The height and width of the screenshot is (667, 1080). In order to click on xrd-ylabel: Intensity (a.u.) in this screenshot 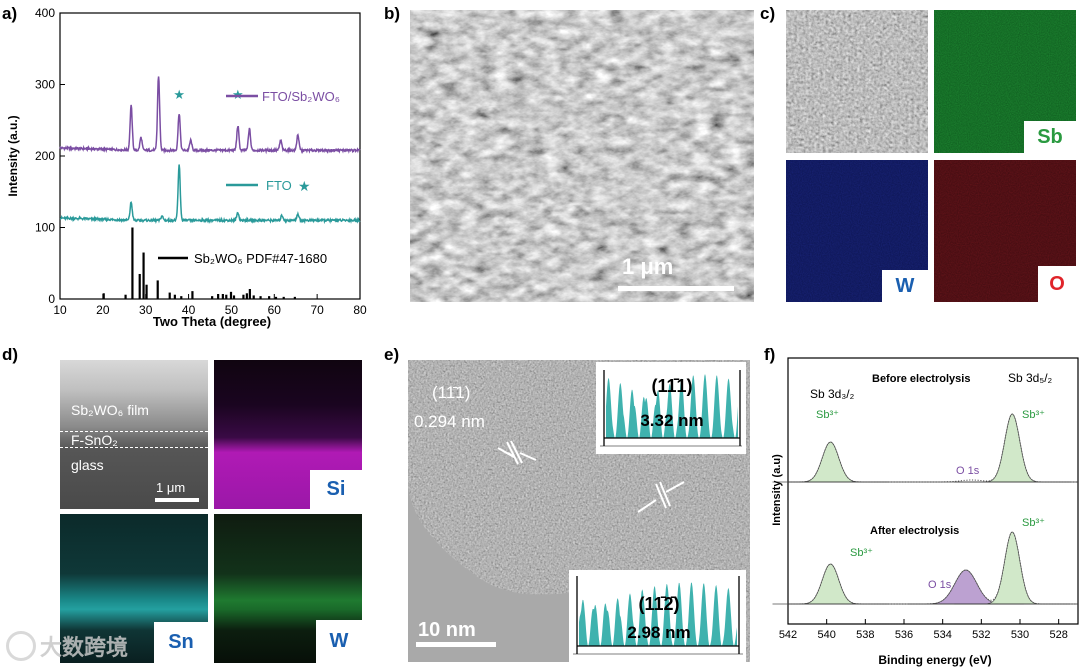, I will do `click(13, 155)`.